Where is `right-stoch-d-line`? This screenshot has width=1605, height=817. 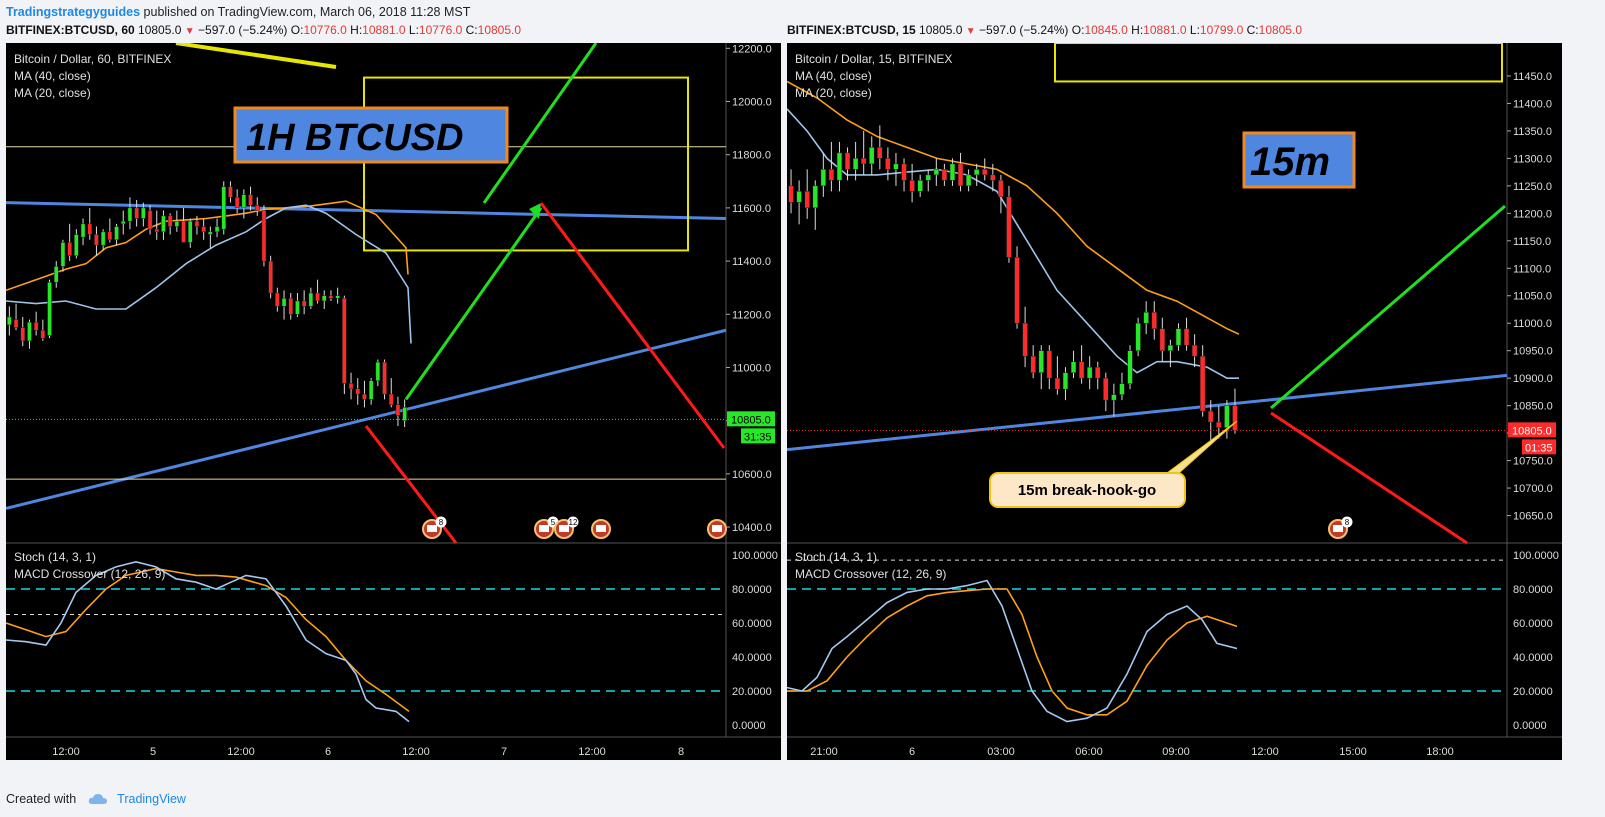
right-stoch-d-line is located at coordinates (1012, 652).